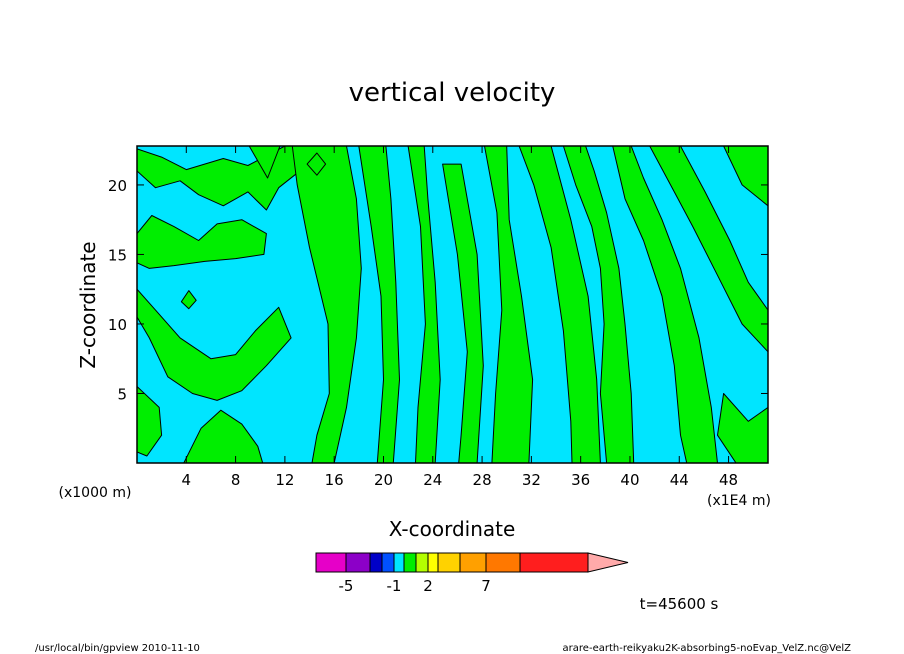 This screenshot has width=904, height=654. What do you see at coordinates (117, 186) in the screenshot?
I see `y-tick-label: 20` at bounding box center [117, 186].